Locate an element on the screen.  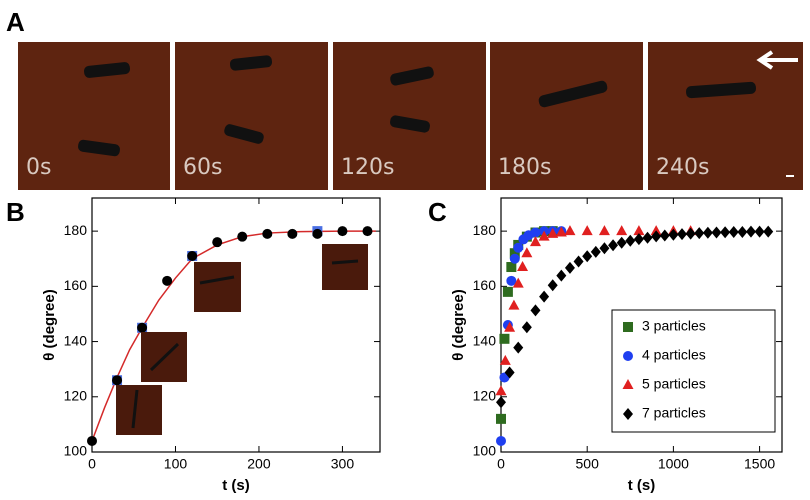
x-tick-label: 100 is located at coordinates (176, 464).